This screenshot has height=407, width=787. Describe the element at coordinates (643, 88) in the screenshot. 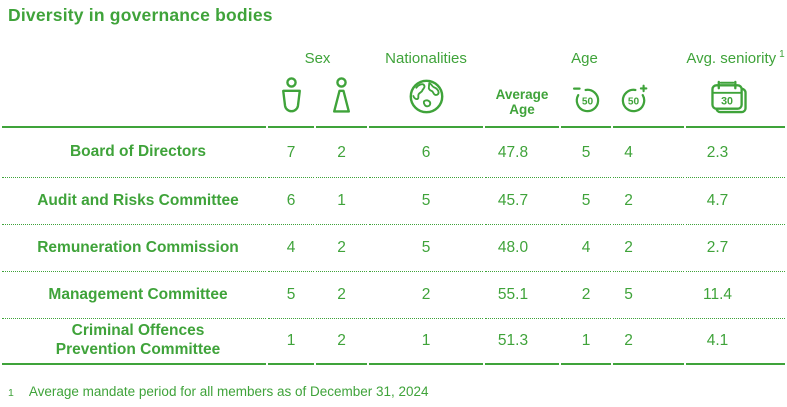

I see `plus-sign` at that location.